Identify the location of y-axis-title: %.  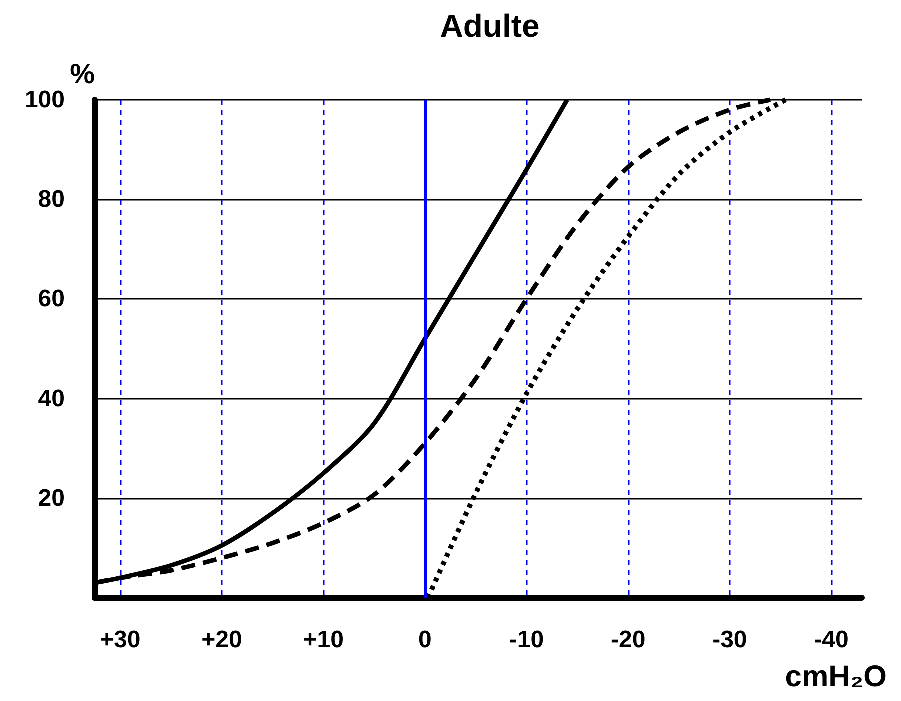
(83, 74).